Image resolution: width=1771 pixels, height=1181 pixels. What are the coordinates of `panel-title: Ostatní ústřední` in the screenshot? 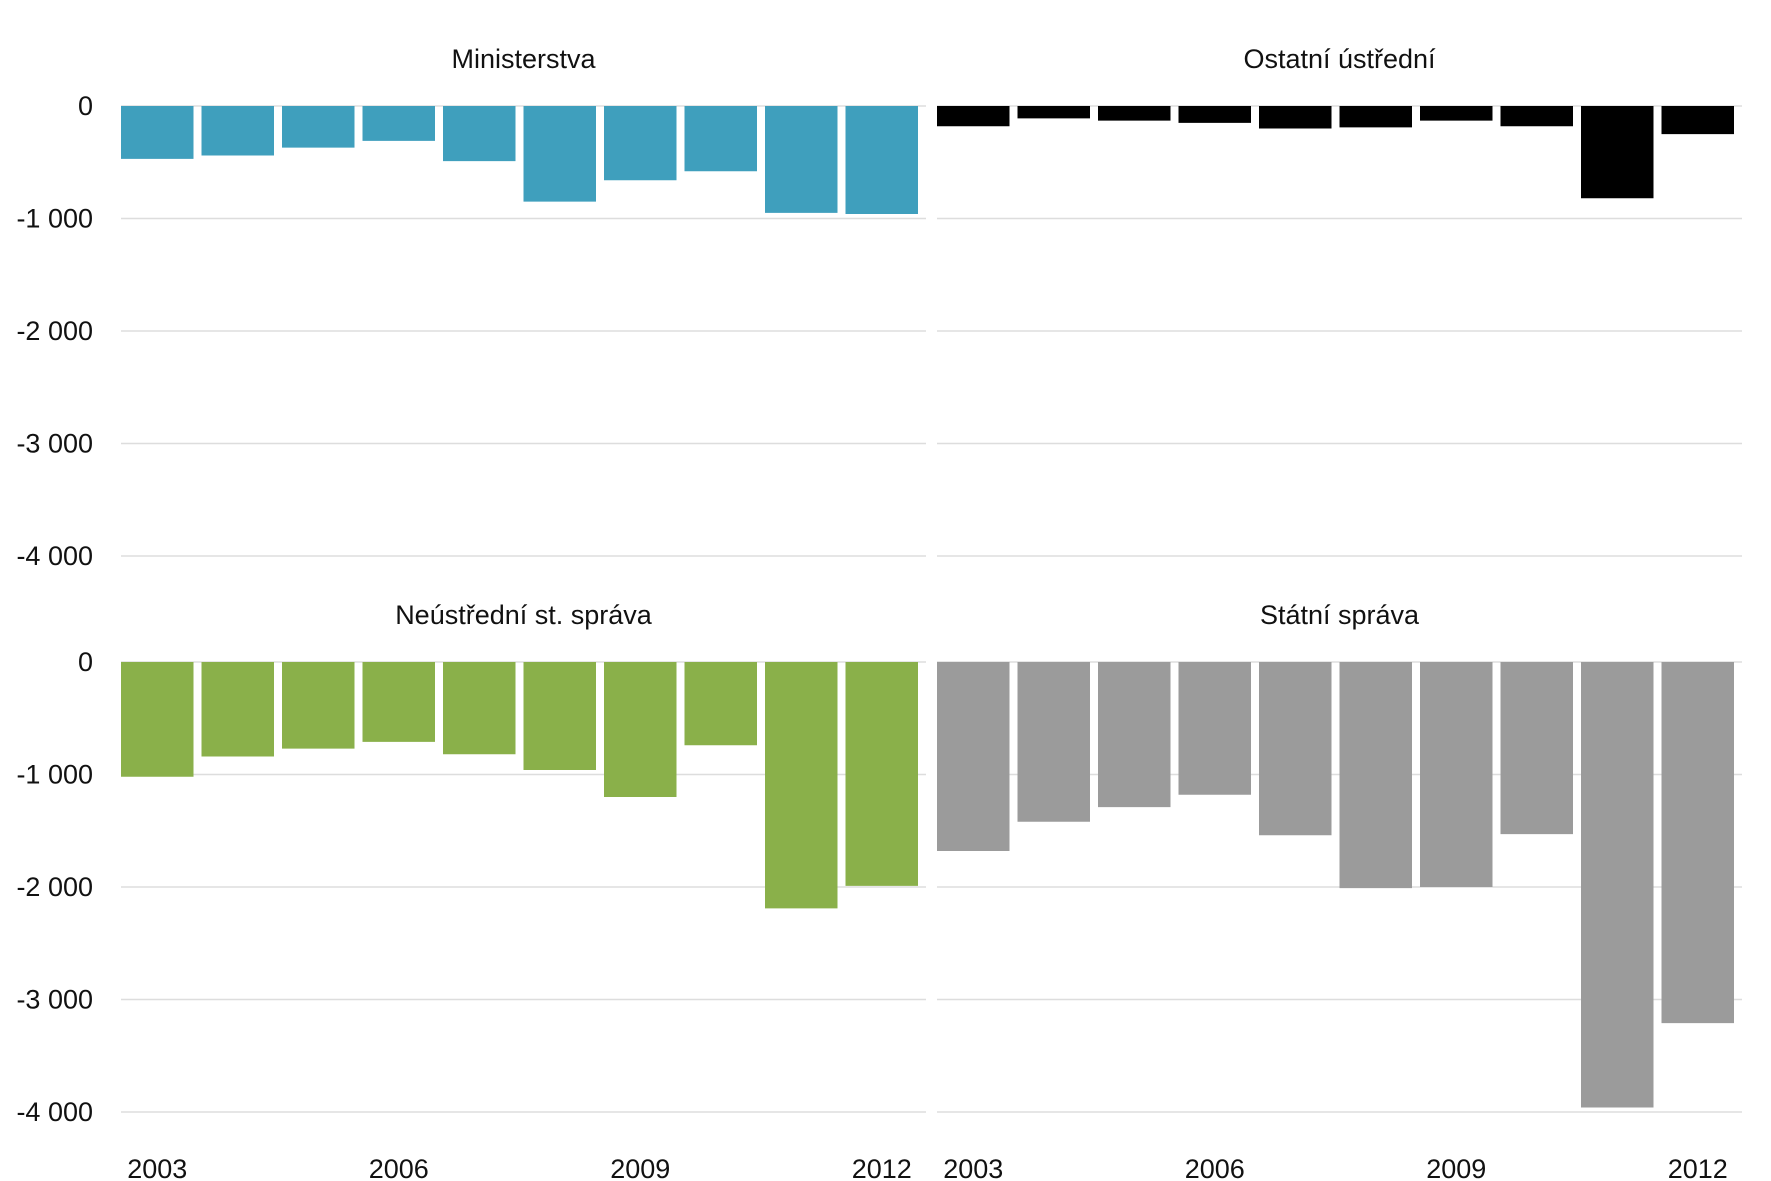 It's located at (1339, 59).